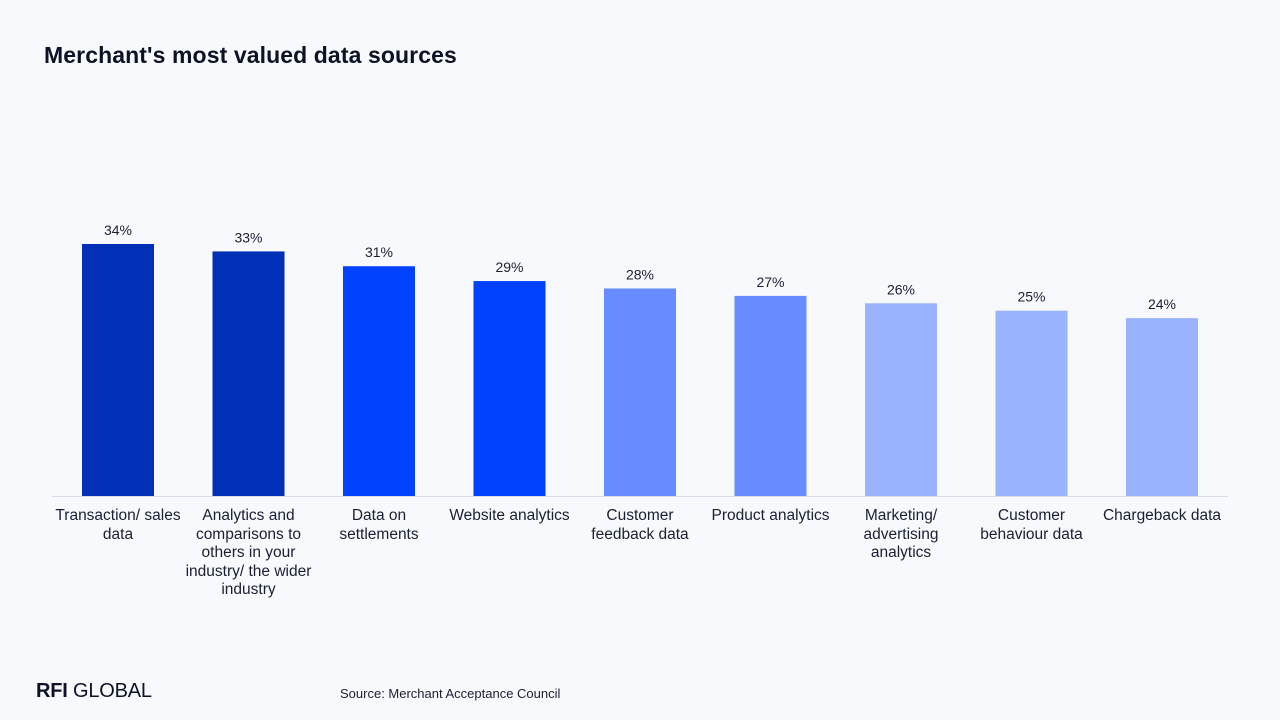 The image size is (1280, 720). I want to click on chart-title: Merchant's most valued data sources, so click(250, 55).